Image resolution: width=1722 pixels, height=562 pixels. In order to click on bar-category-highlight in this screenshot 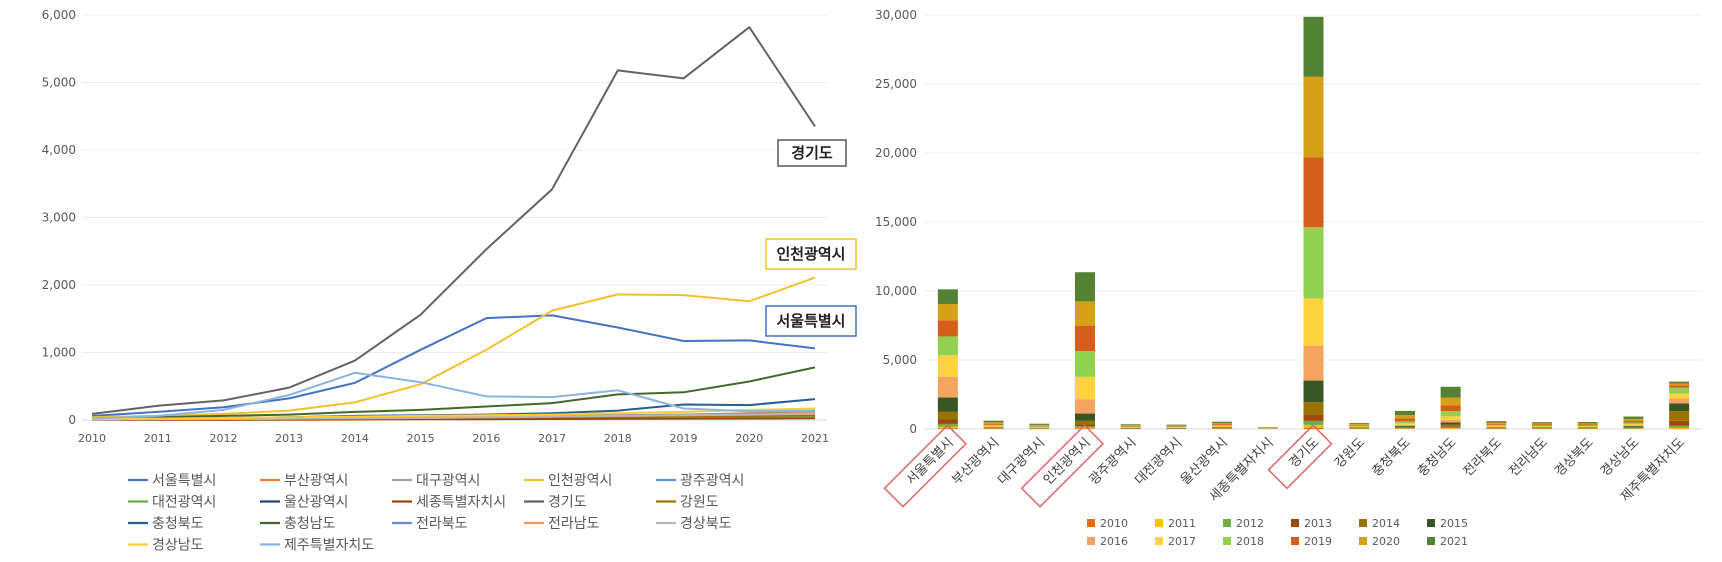, I will do `click(925, 466)`.